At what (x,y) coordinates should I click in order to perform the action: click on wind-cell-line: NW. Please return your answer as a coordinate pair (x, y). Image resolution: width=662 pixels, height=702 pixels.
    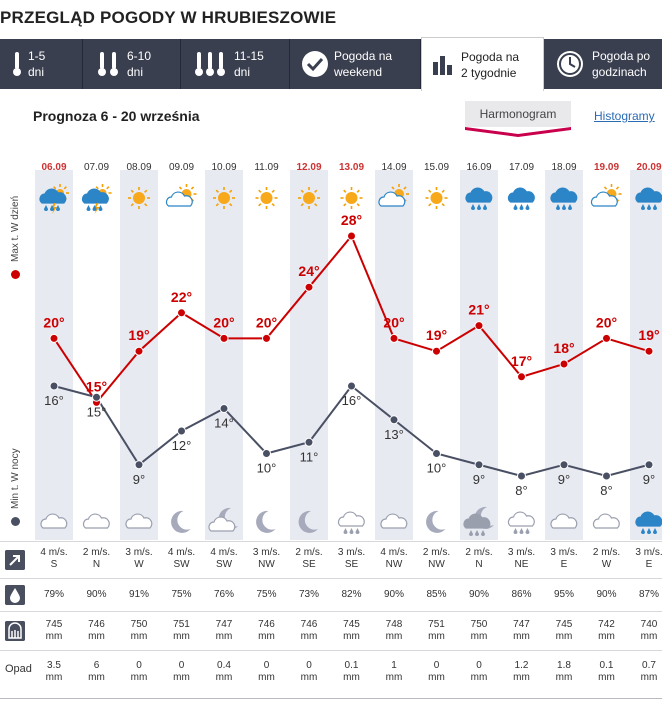
    Looking at the image, I should click on (436, 564).